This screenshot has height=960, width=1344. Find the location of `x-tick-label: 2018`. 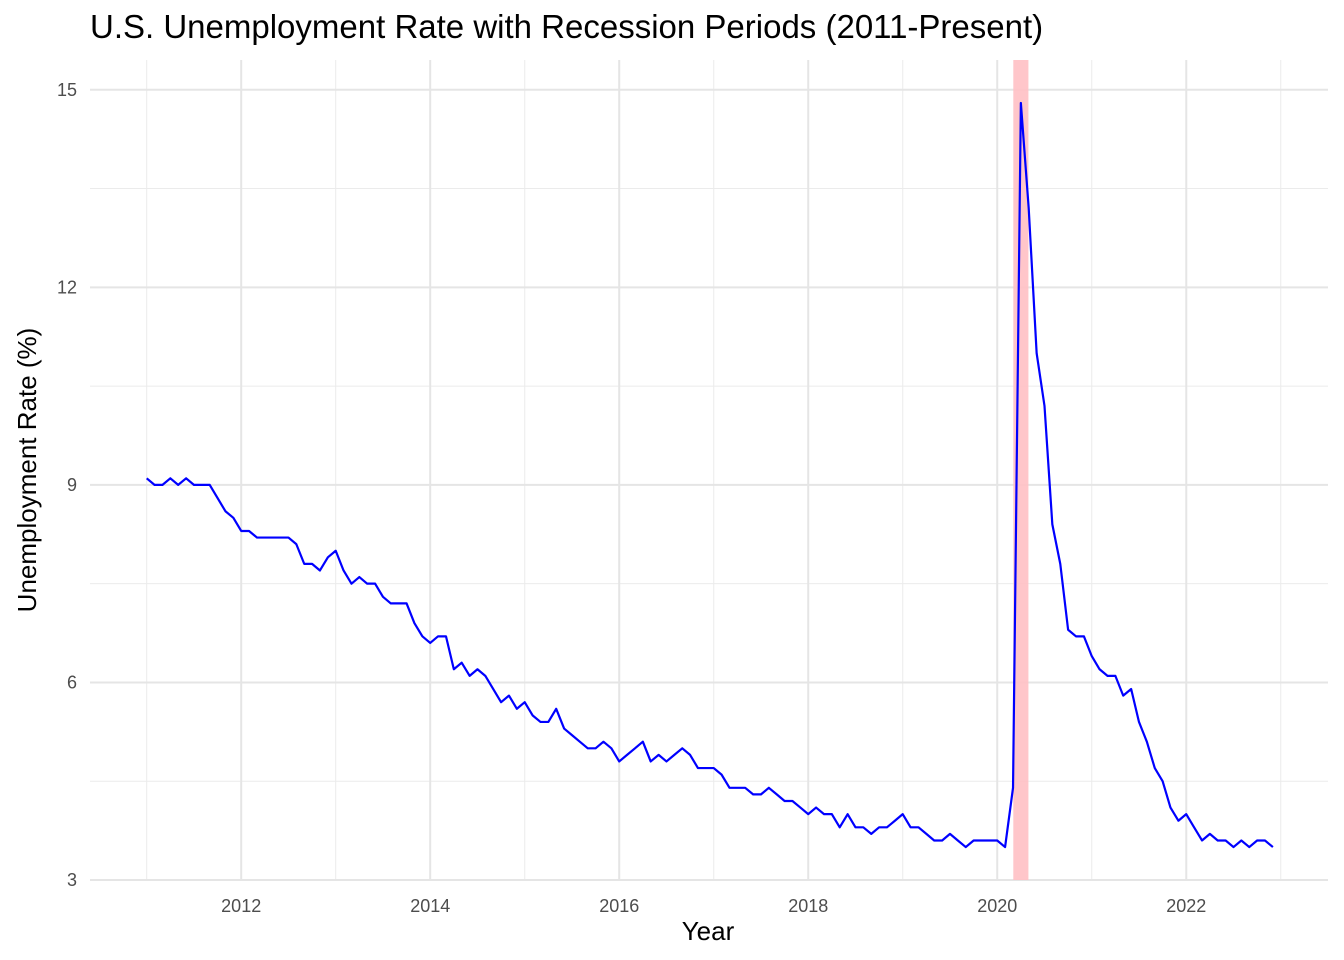

x-tick-label: 2018 is located at coordinates (808, 906).